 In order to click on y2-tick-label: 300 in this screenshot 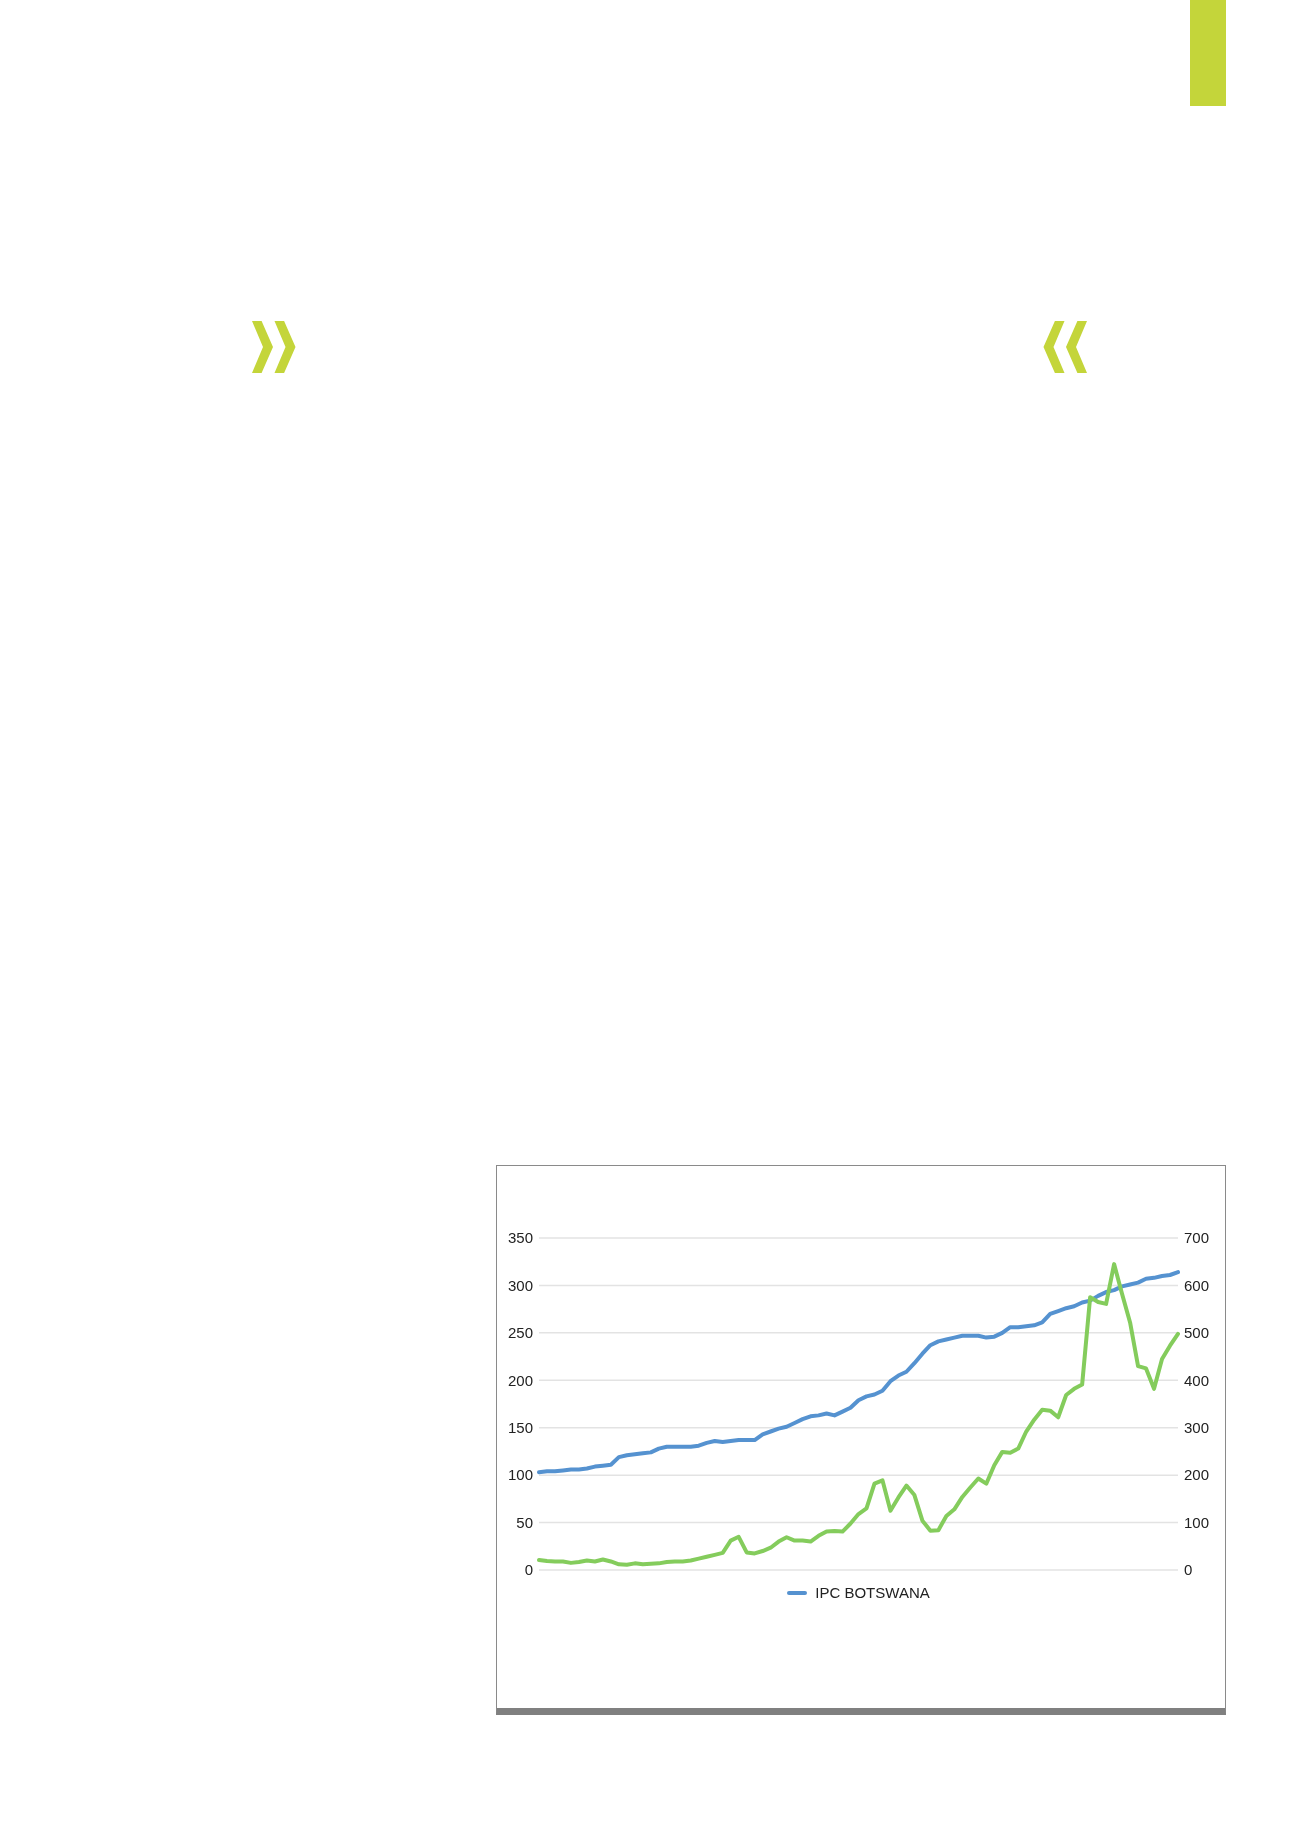, I will do `click(1197, 1428)`.